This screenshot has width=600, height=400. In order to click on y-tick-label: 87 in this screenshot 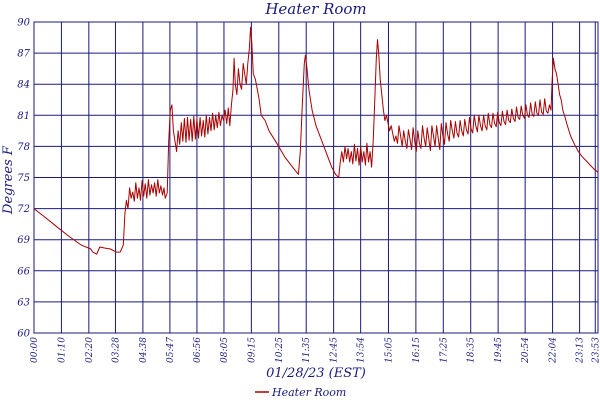, I will do `click(23, 54)`.